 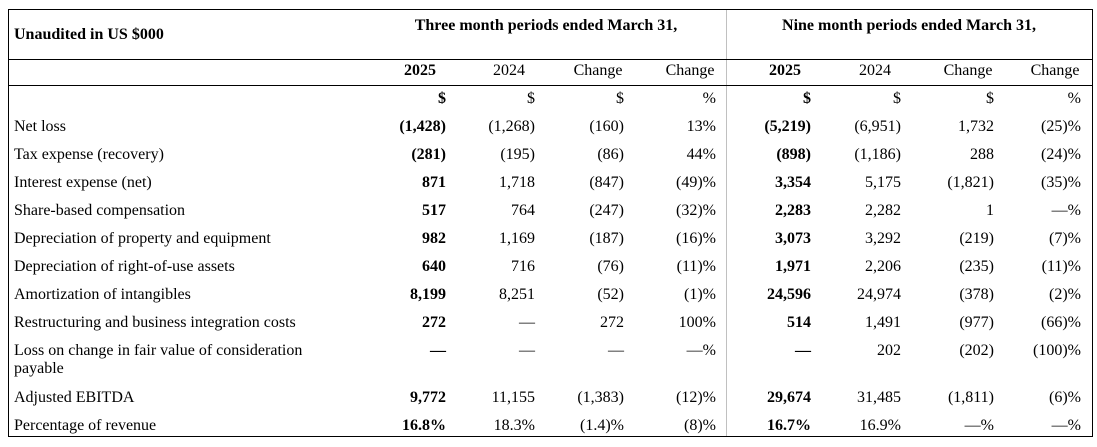 I want to click on row-label-continued: payable, so click(x=39, y=368).